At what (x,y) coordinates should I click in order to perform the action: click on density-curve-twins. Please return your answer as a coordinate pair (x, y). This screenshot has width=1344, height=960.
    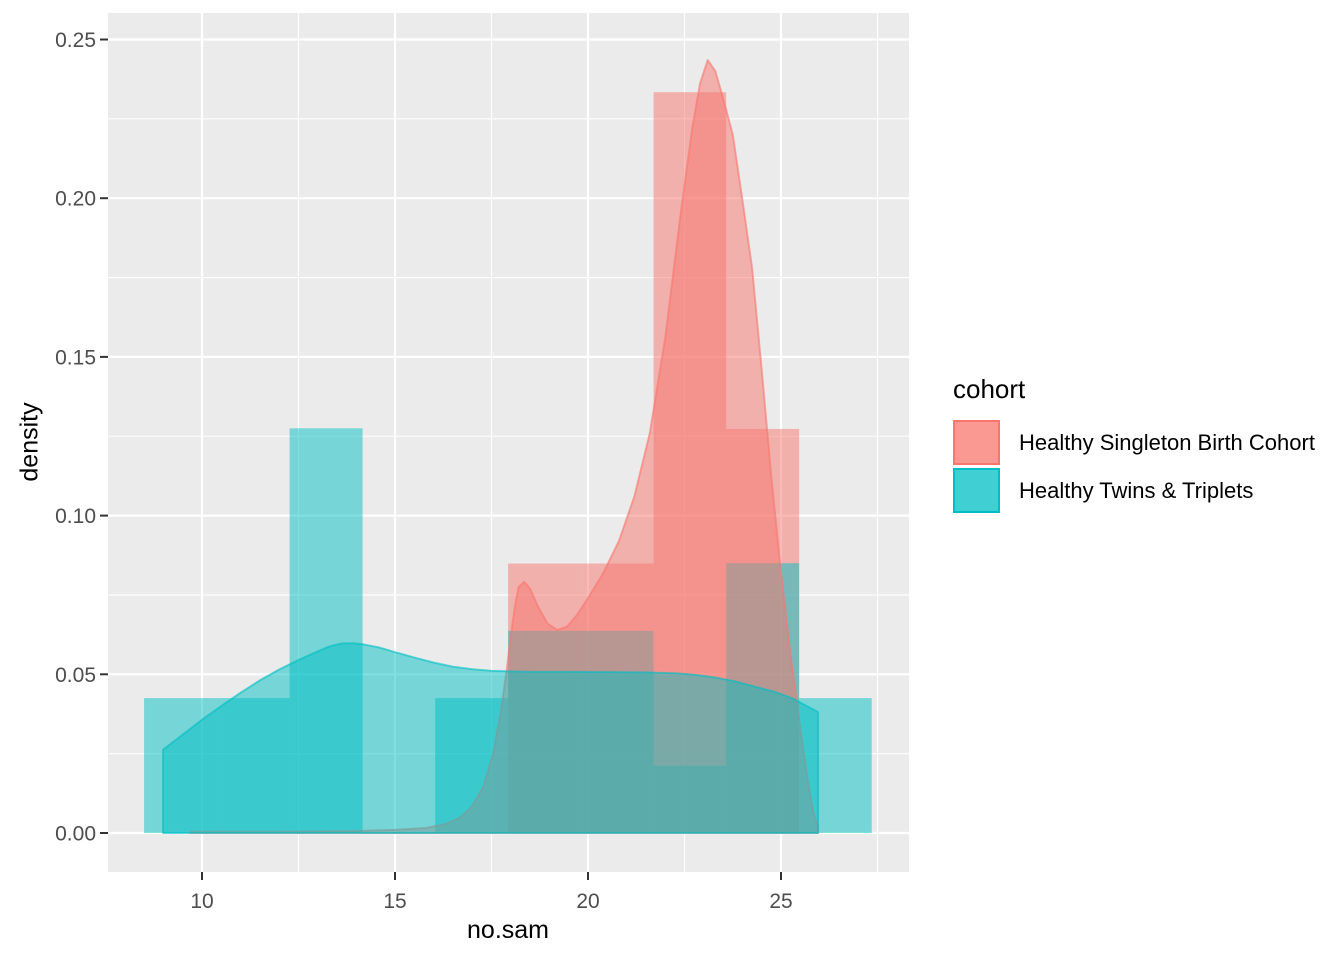
    Looking at the image, I should click on (491, 738).